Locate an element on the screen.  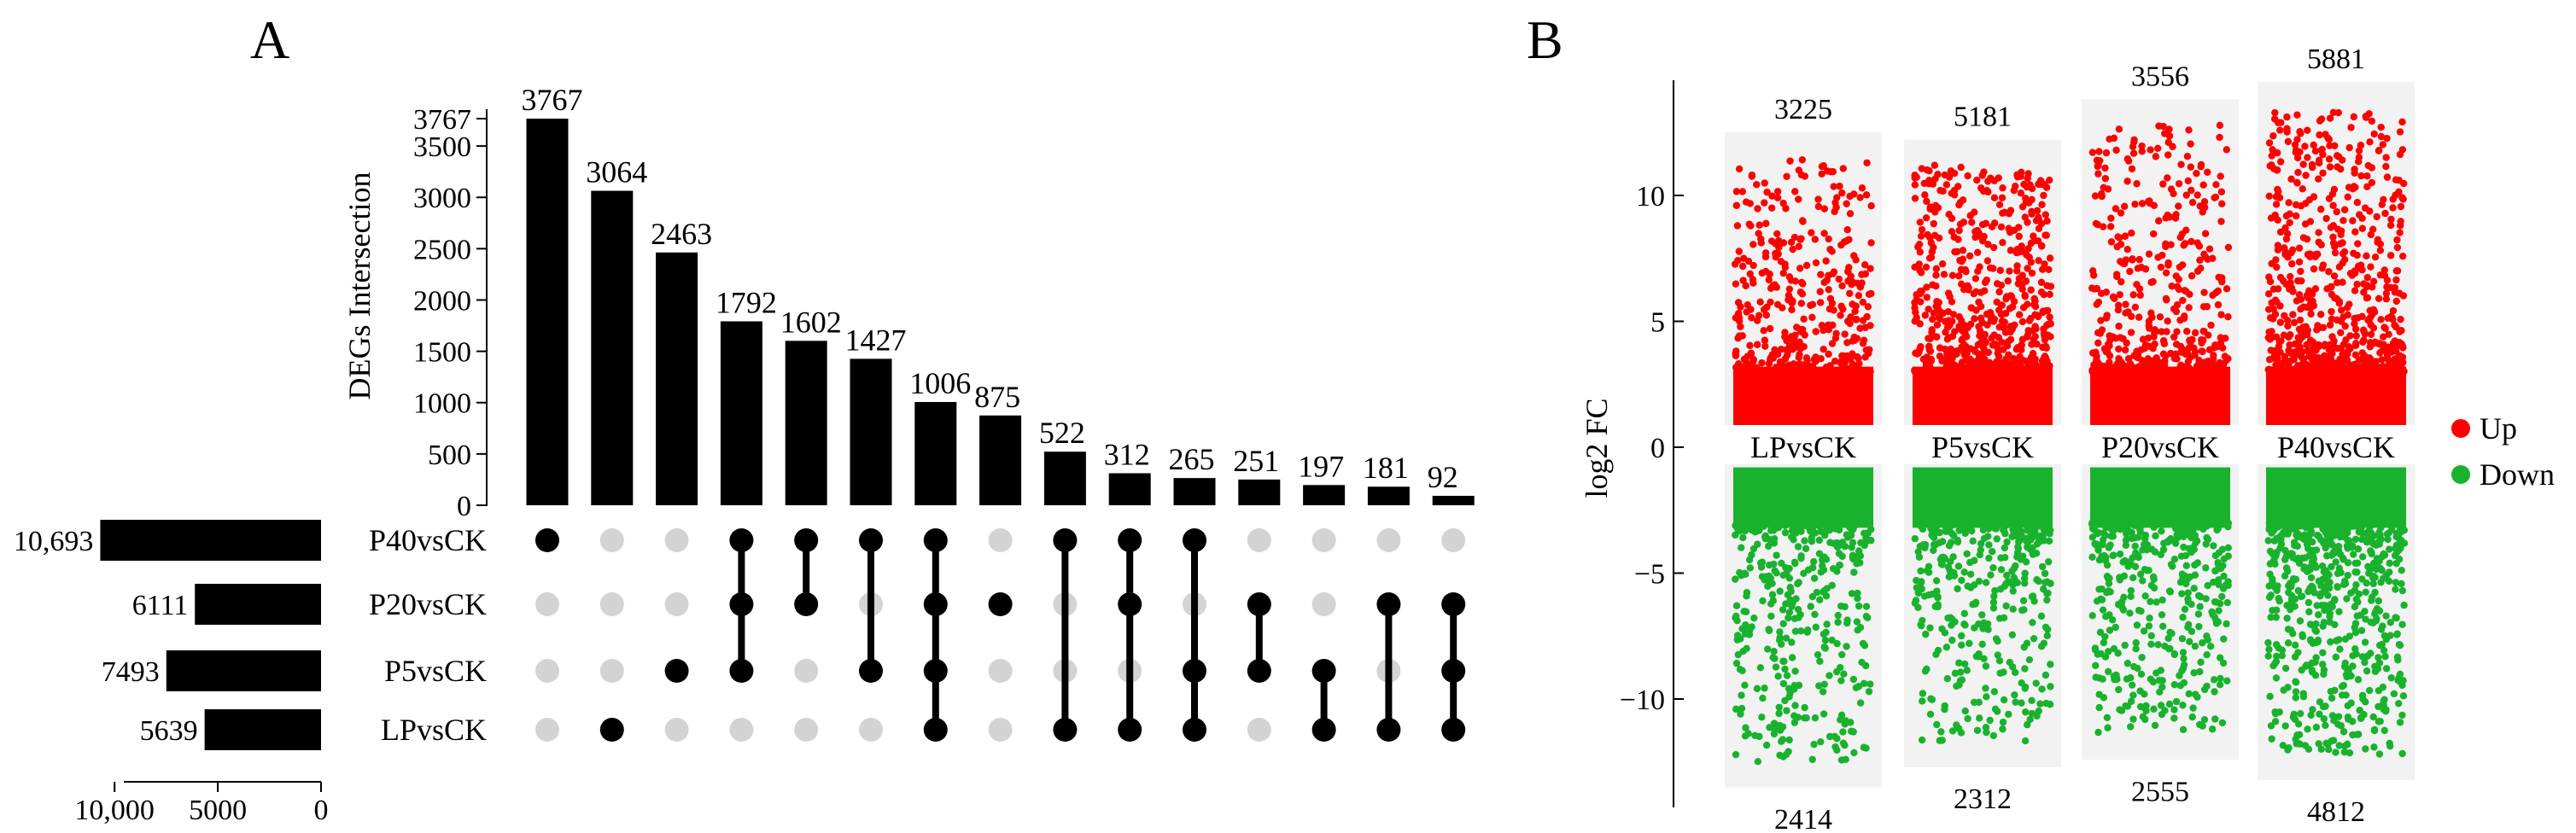
intersection-bar-label: 92 is located at coordinates (1443, 477).